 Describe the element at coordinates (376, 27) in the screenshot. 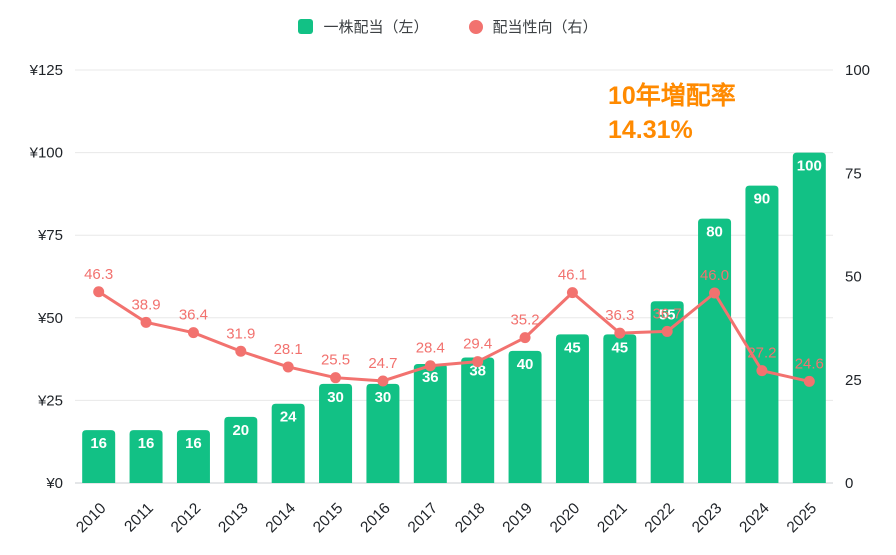

I see `legend-label-dividend-per-share: 一株配当（左）` at that location.